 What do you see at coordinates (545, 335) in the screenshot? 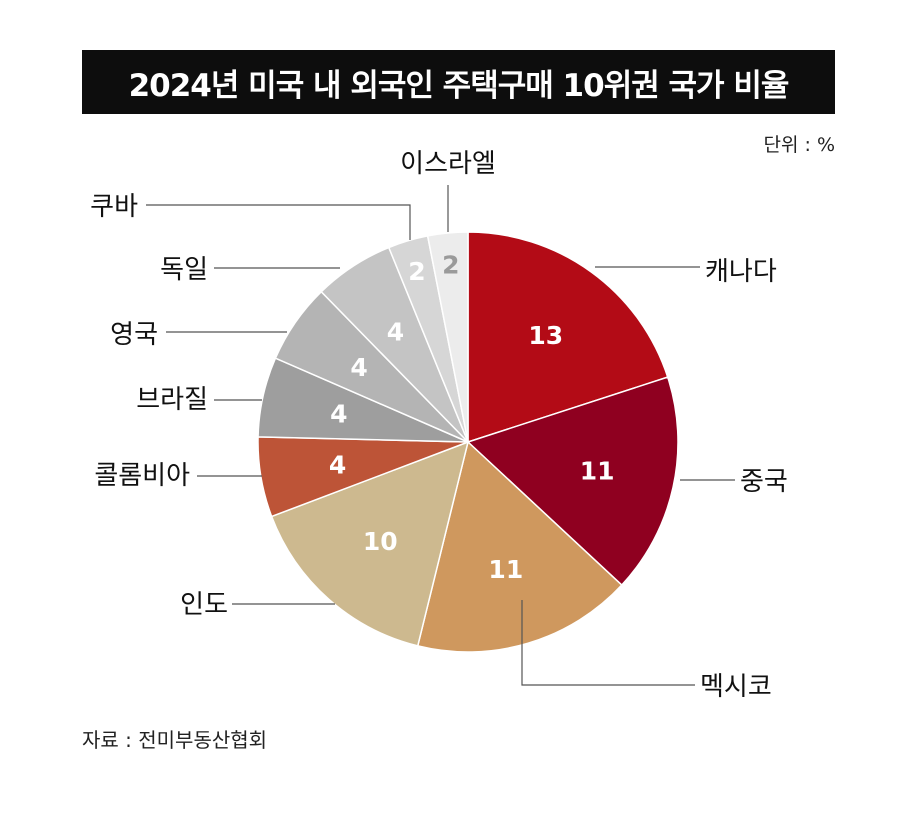
I see `value-label-캐나다: 13` at bounding box center [545, 335].